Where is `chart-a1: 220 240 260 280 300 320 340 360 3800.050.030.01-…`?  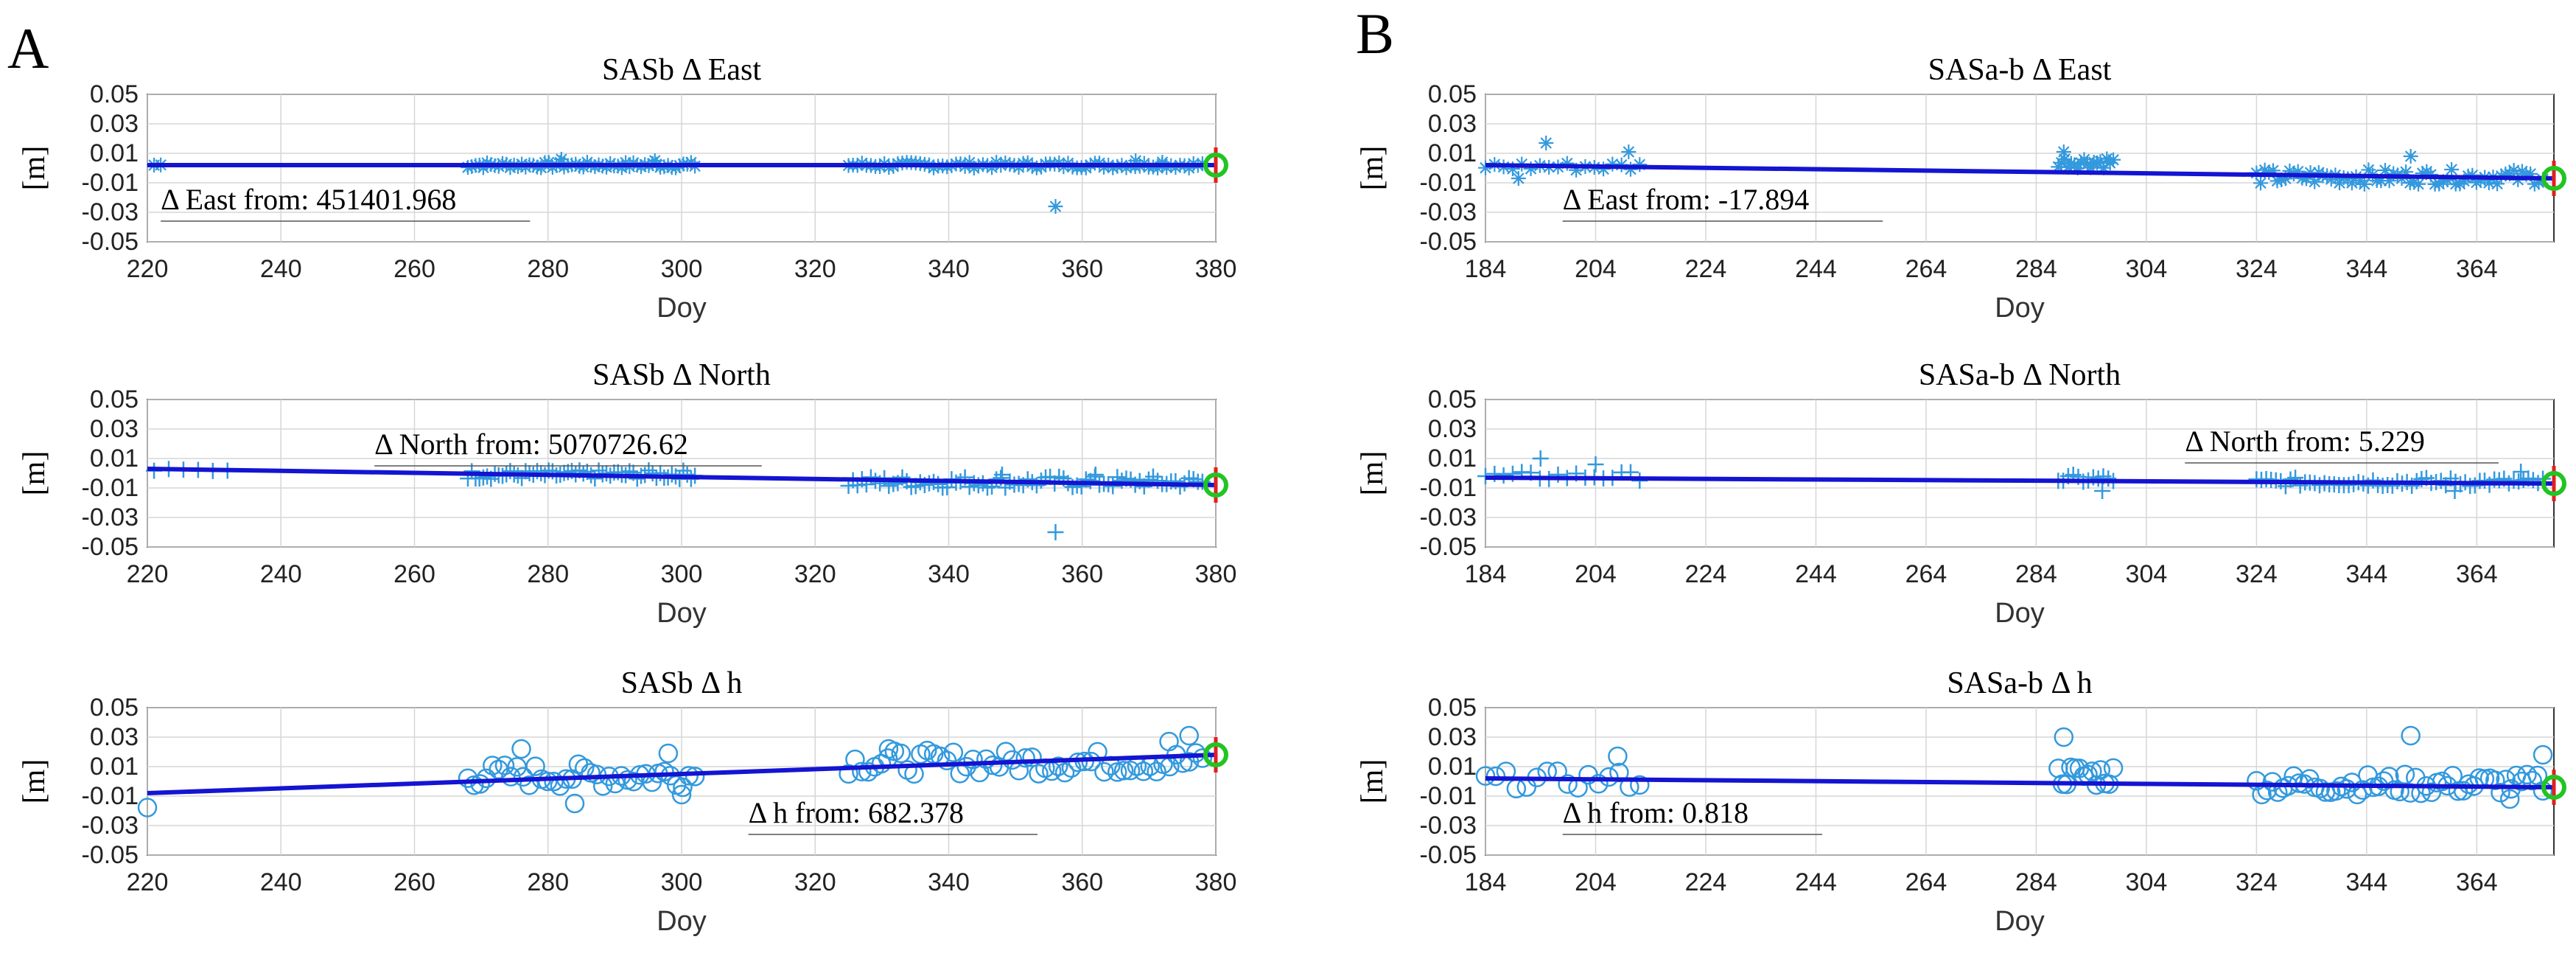 chart-a1: 220 240 260 280 300 320 340 360 3800.050.030.01-… is located at coordinates (627, 188).